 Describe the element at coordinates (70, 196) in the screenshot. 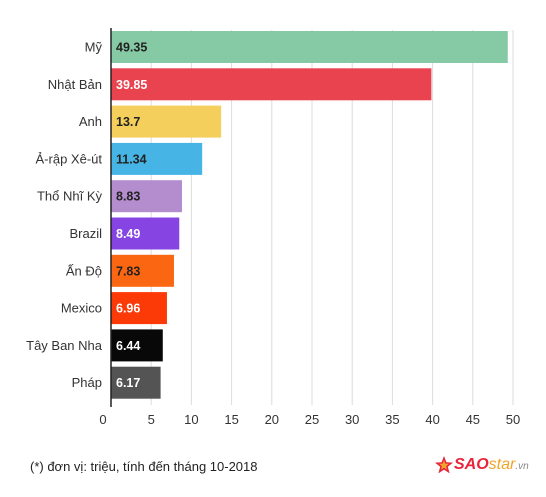

I see `category-label: Thổ Nhĩ Kỳ` at that location.